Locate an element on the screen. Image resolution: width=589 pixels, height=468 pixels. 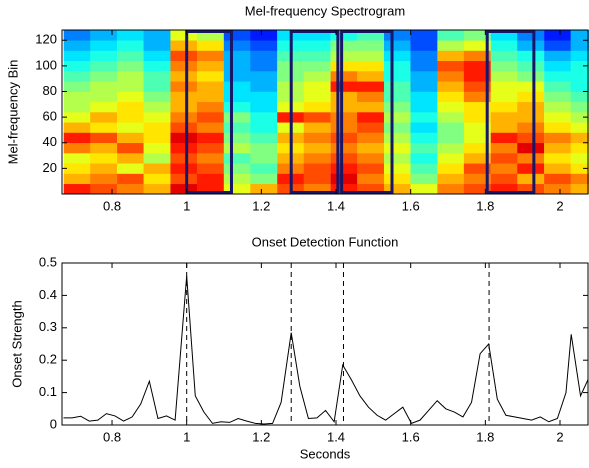
y-axis-label: Onset Strength is located at coordinates (16, 343).